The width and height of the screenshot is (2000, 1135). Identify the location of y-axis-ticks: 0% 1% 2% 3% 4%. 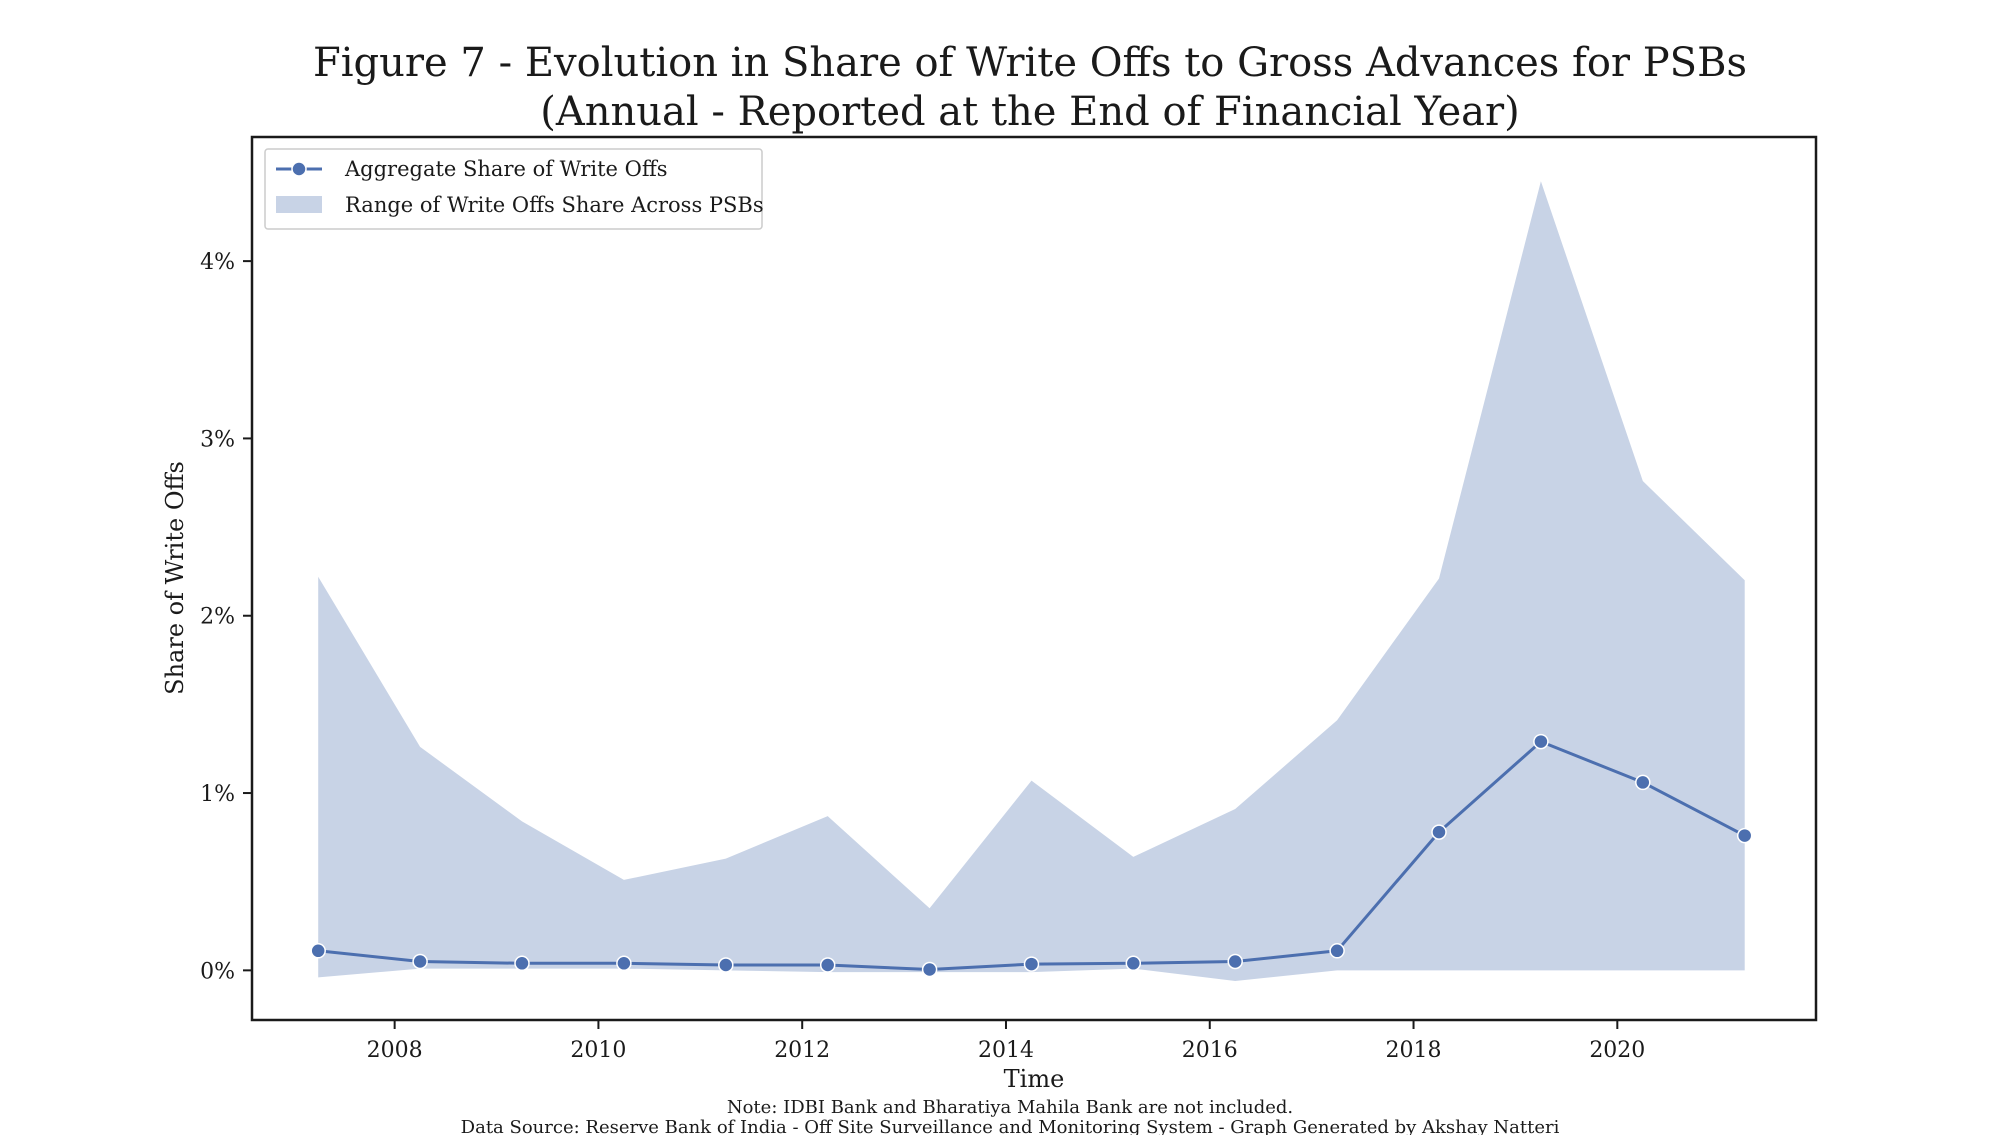
(226, 617).